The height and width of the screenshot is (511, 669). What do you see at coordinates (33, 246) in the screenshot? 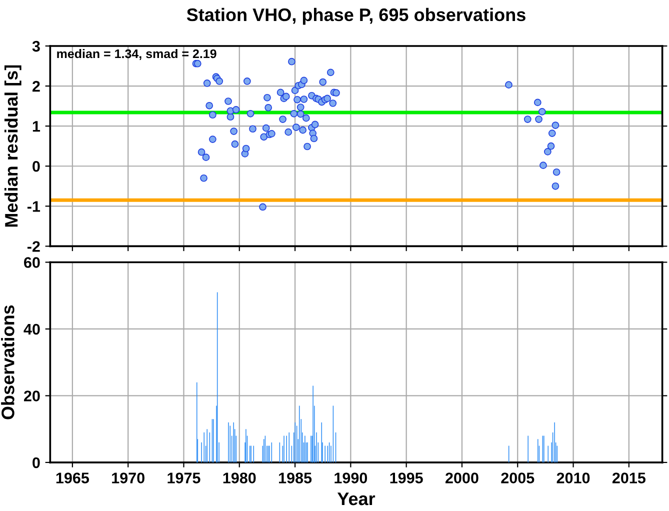
I see `y-tick-label: -2` at bounding box center [33, 246].